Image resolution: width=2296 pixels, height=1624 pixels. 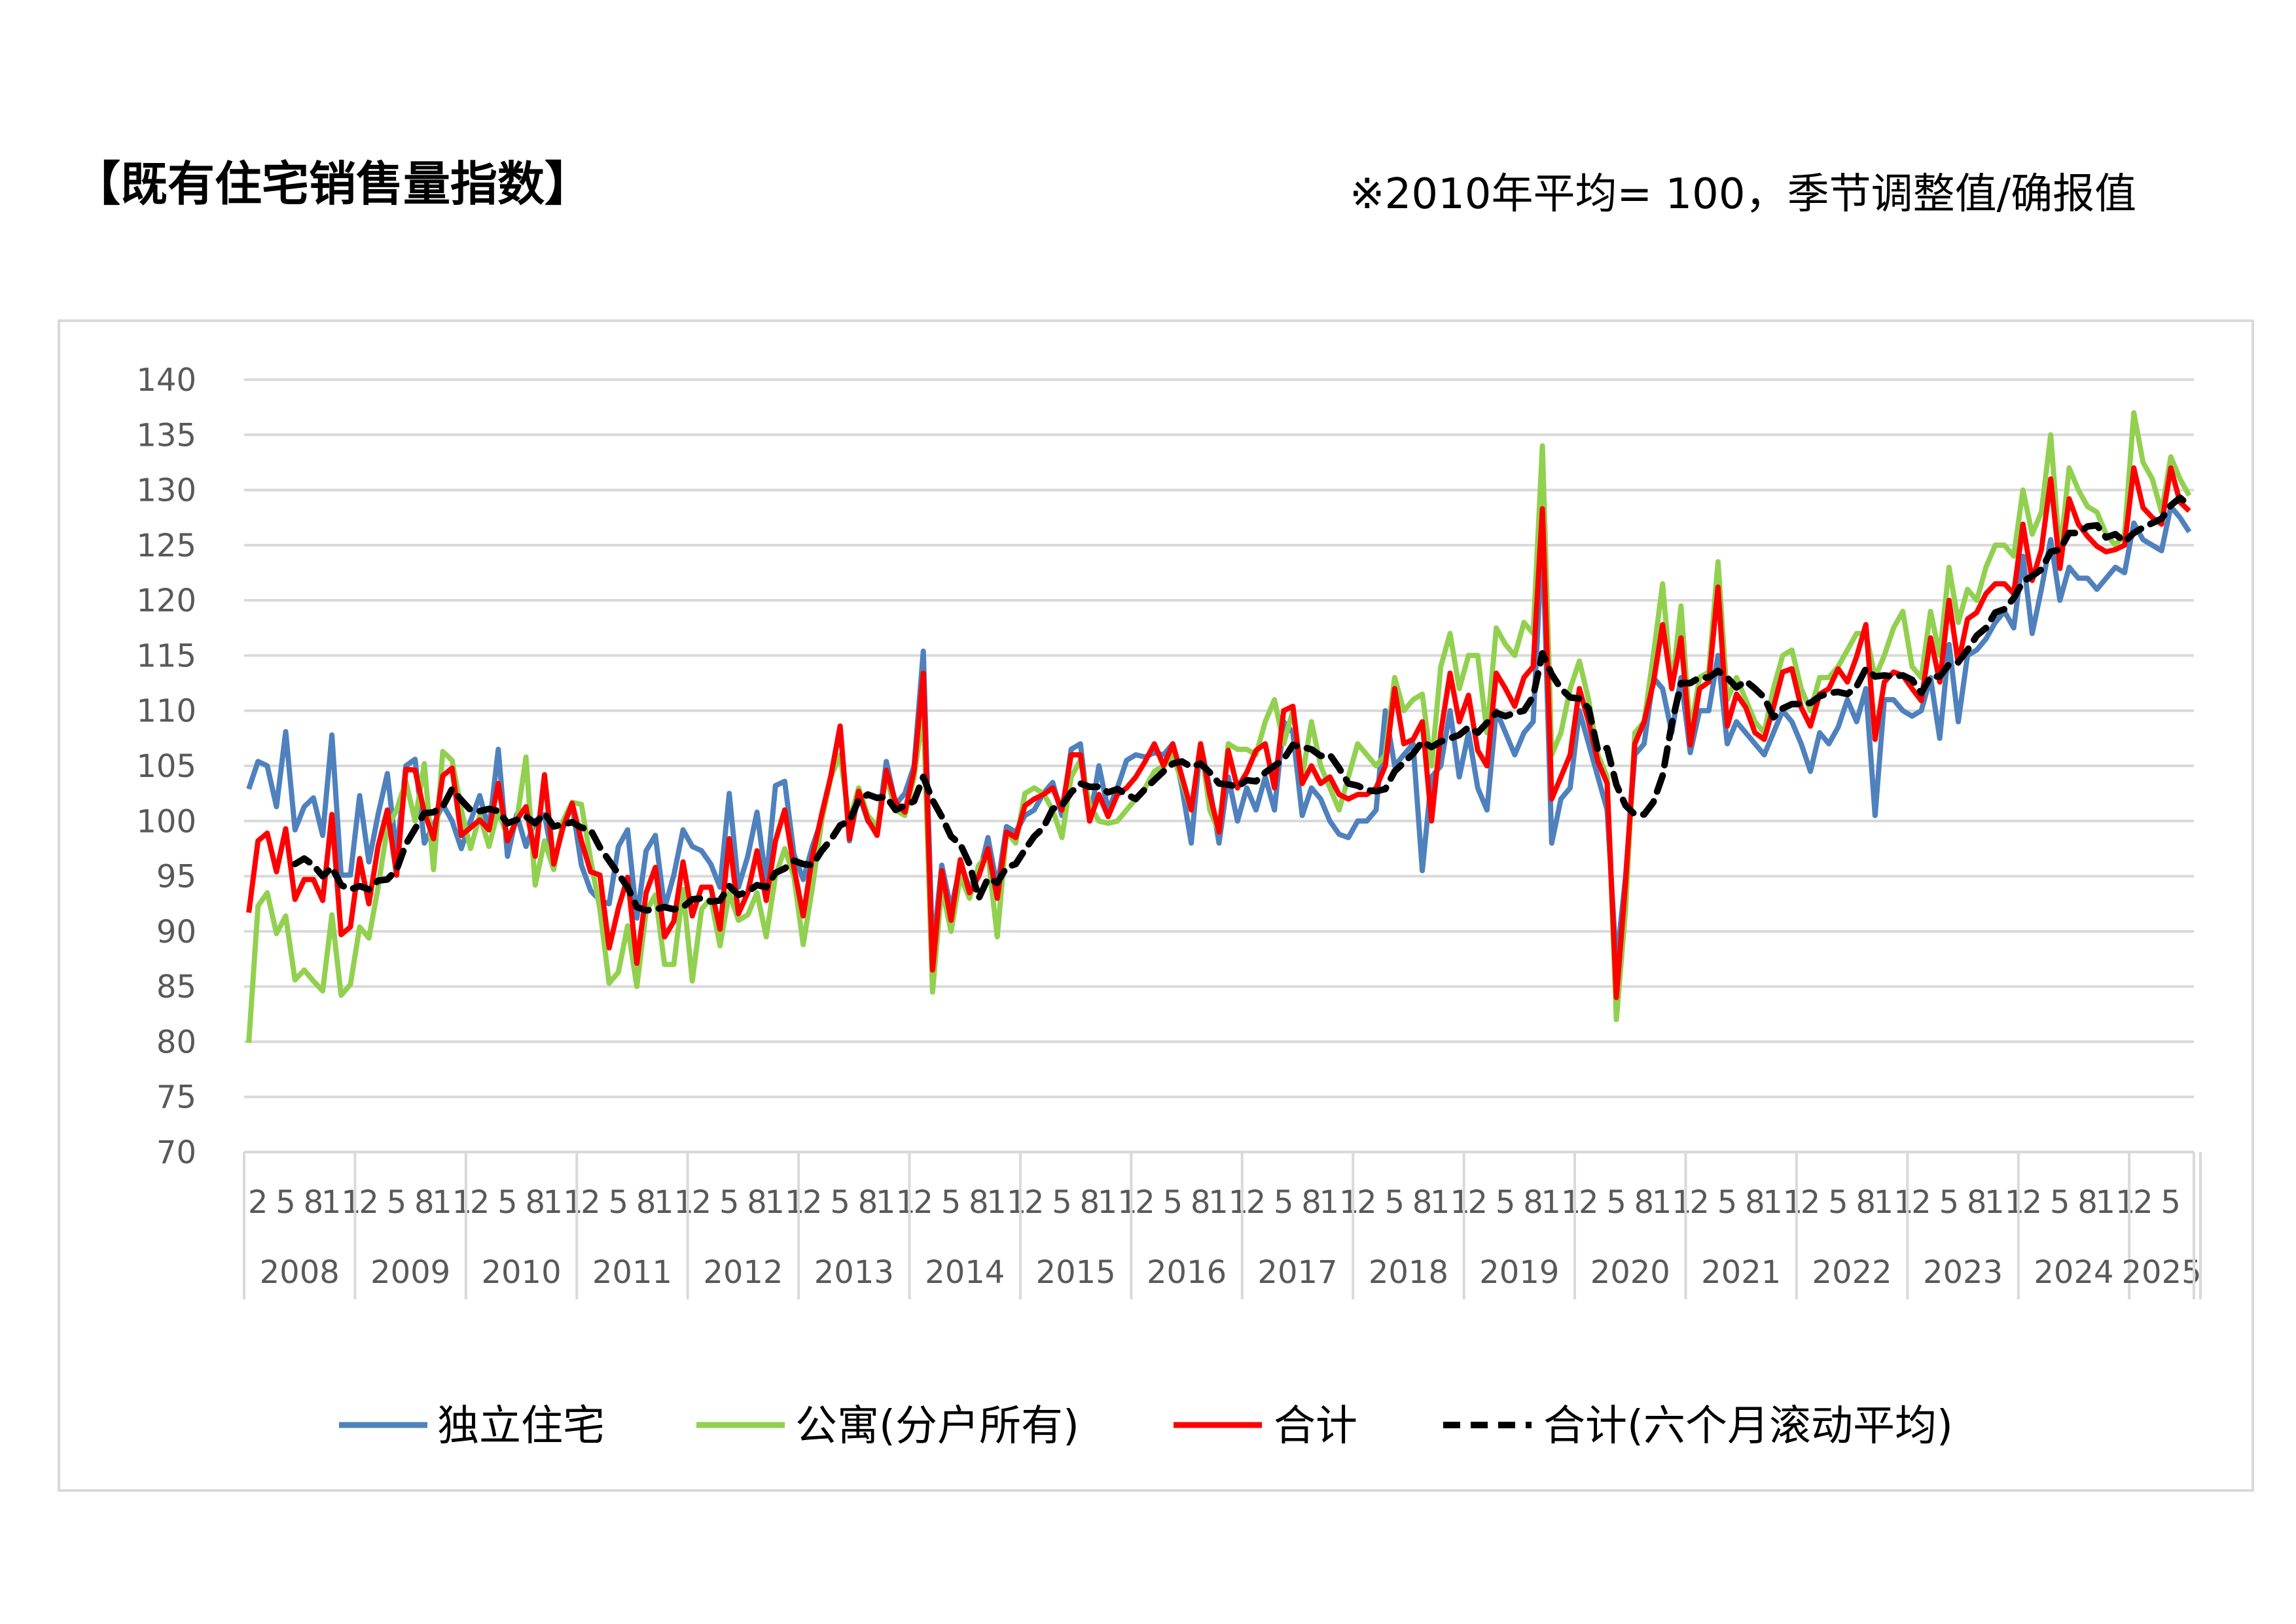 I want to click on legend-label-detached: 独立住宅, so click(x=521, y=1426).